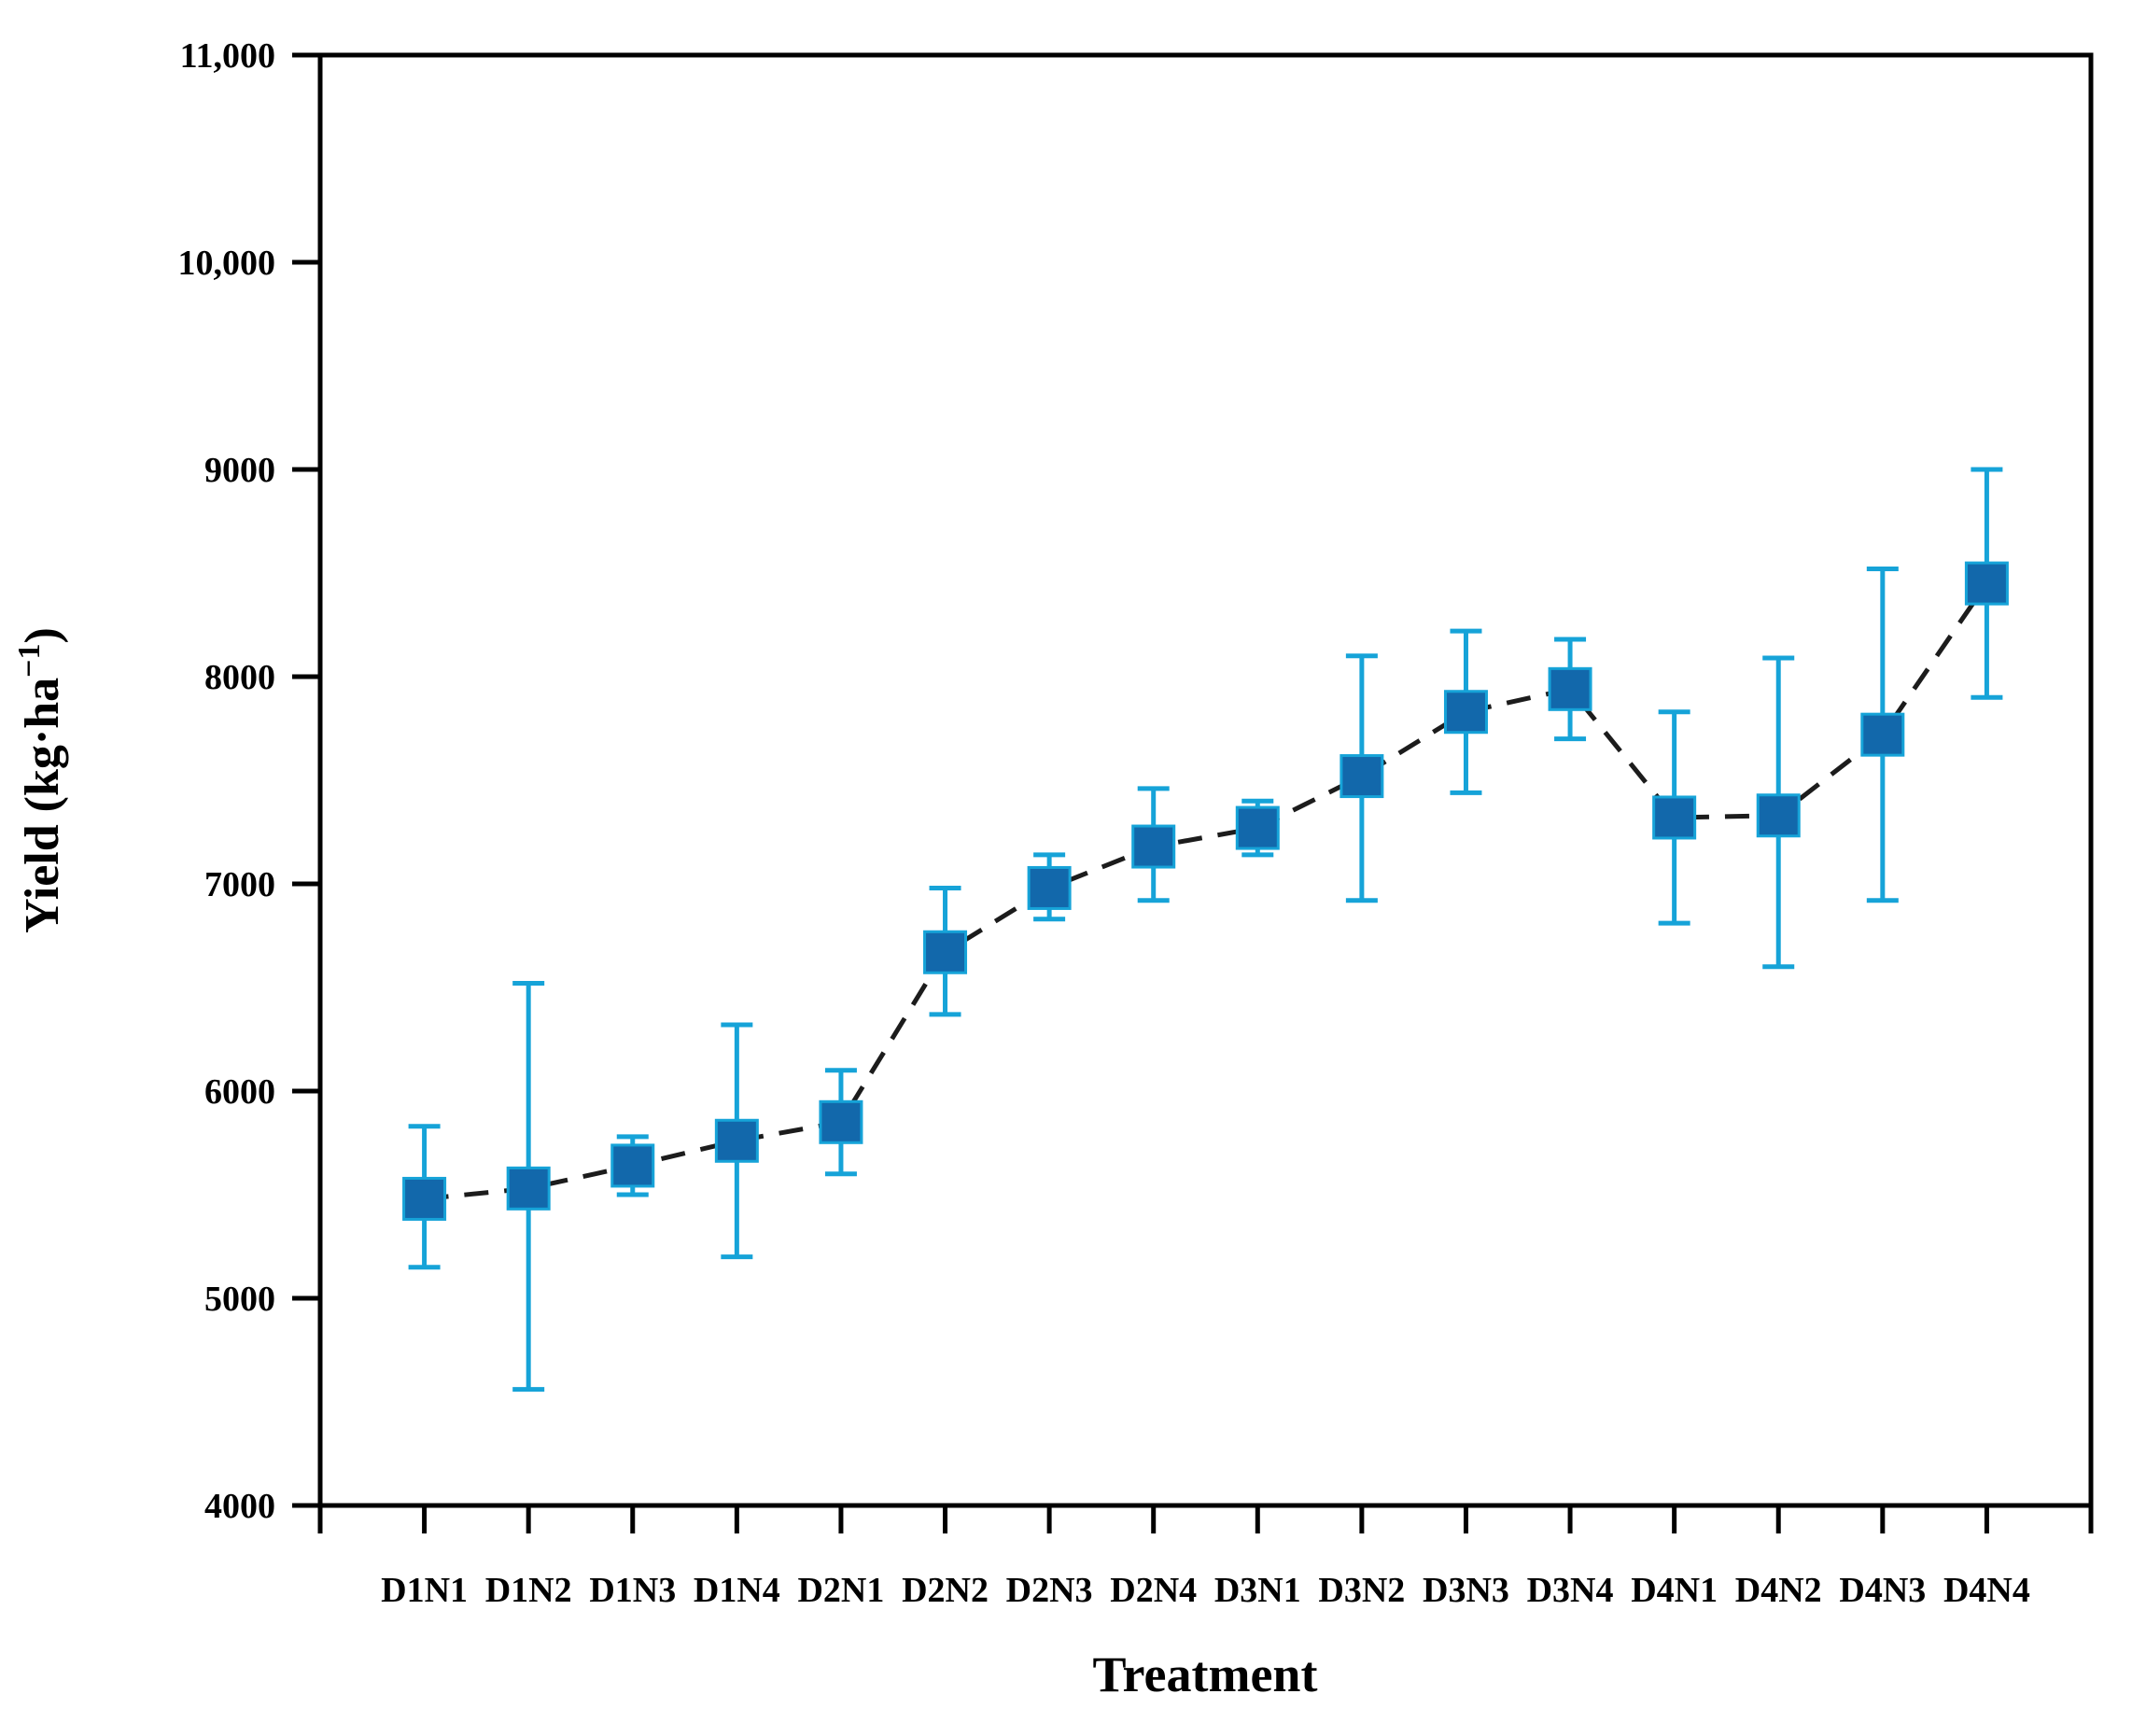 The width and height of the screenshot is (2132, 1736). What do you see at coordinates (1205, 1674) in the screenshot?
I see `x-axis-title: Treatment` at bounding box center [1205, 1674].